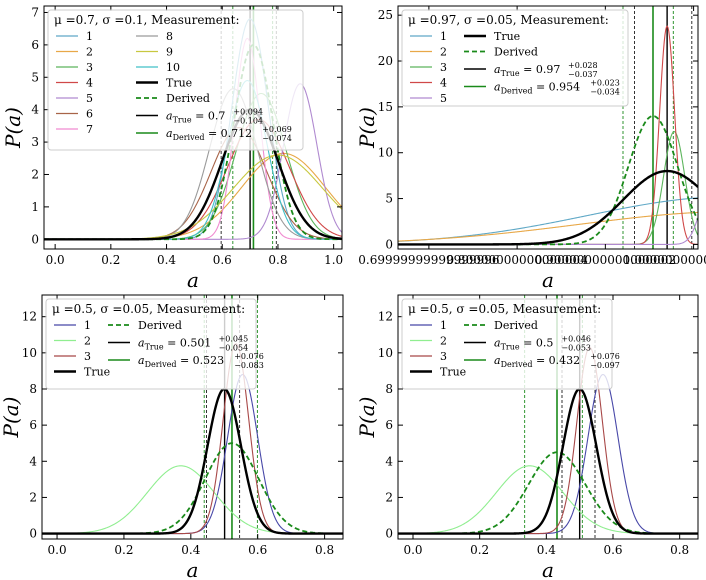 This screenshot has height=580, width=706. Describe the element at coordinates (147, 20) in the screenshot. I see `legend-title: μ =0.7, σ =0.1, Measurement:` at that location.